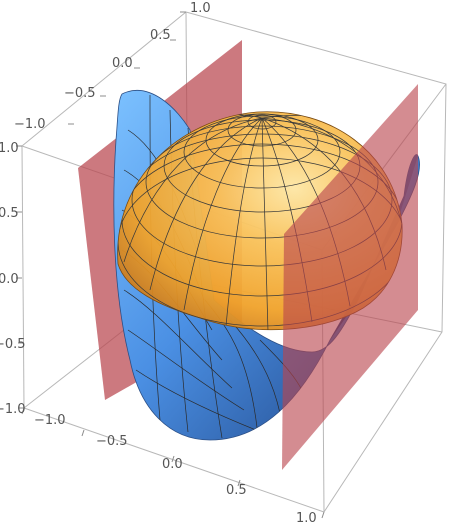  I want to click on axis-left: 1.0 0.5 0.0 −0.5 −1.0, so click(13, 279).